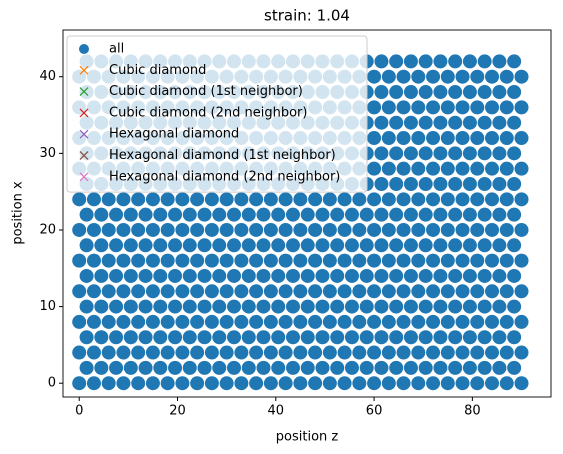  Describe the element at coordinates (374, 411) in the screenshot. I see `x-tick-label: 60` at that location.